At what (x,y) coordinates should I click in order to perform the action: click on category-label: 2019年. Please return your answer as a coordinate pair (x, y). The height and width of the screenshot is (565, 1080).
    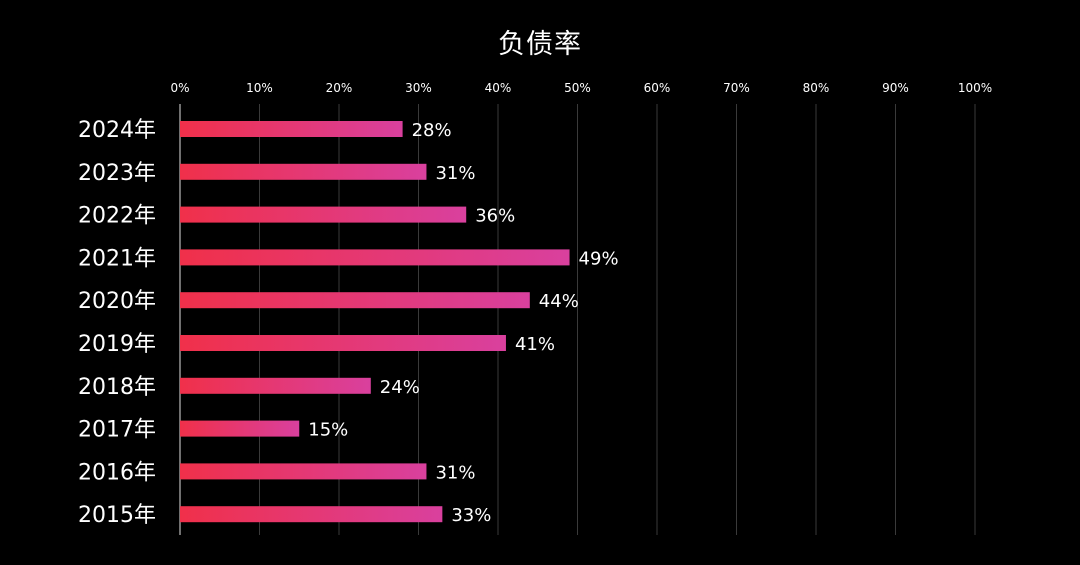
    Looking at the image, I should click on (117, 344).